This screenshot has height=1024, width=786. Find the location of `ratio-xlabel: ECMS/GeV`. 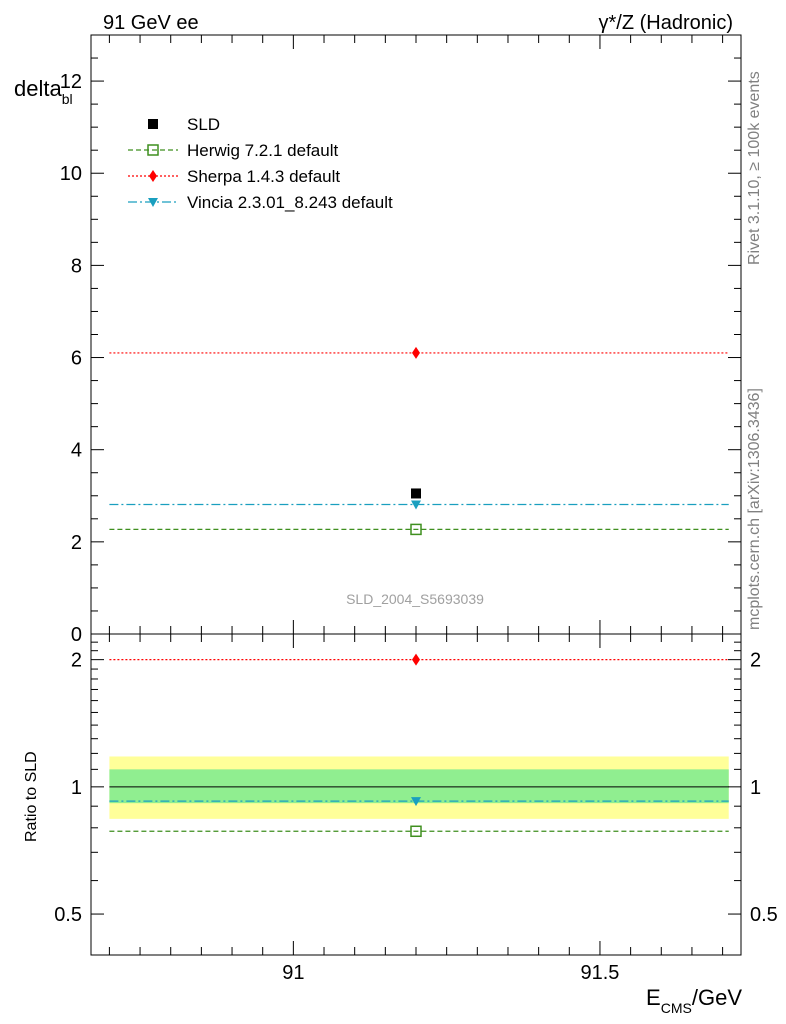

ratio-xlabel: ECMS/GeV is located at coordinates (694, 1000).